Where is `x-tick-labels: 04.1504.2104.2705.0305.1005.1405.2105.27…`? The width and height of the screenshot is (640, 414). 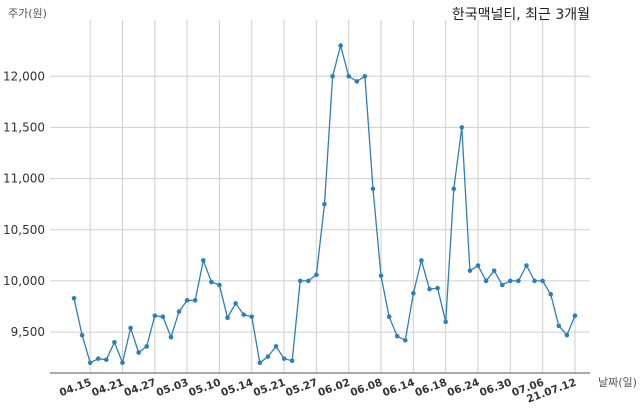 x-tick-labels: 04.1504.2104.2705.0305.1005.1405.2105.27… is located at coordinates (318, 391).